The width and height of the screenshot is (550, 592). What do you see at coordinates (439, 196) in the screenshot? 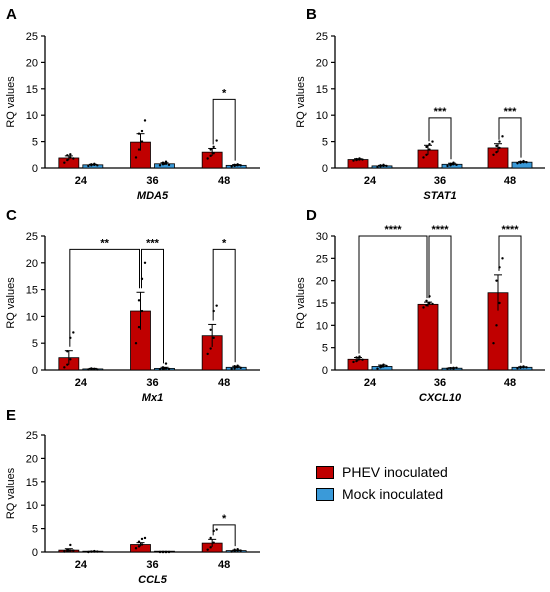
I see `gene-label: STAT1` at bounding box center [439, 196].